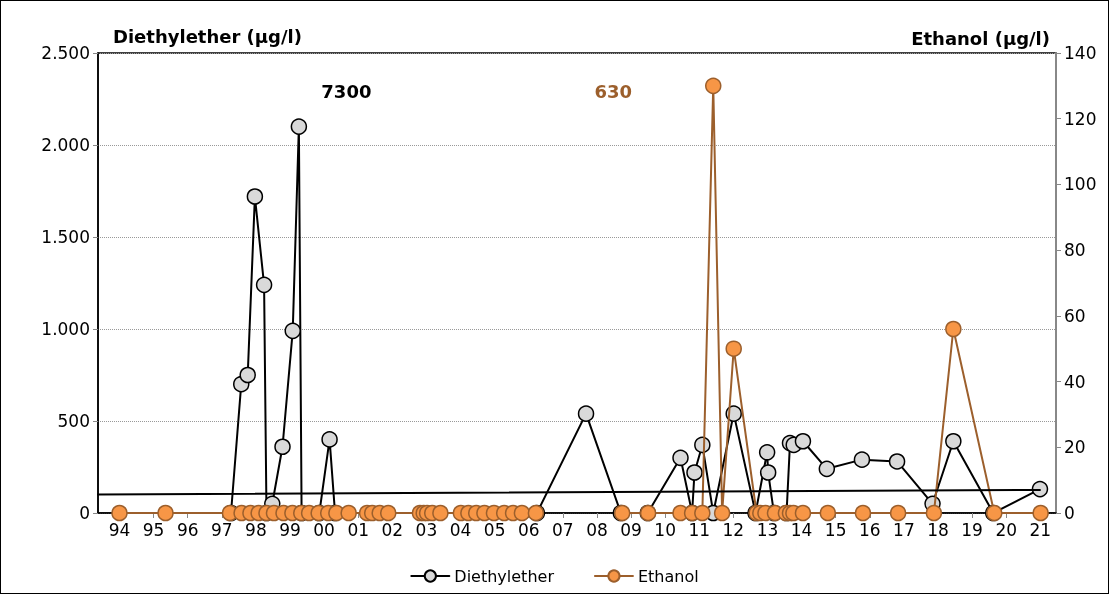  Describe the element at coordinates (904, 529) in the screenshot. I see `x-tick-label: 17` at that location.